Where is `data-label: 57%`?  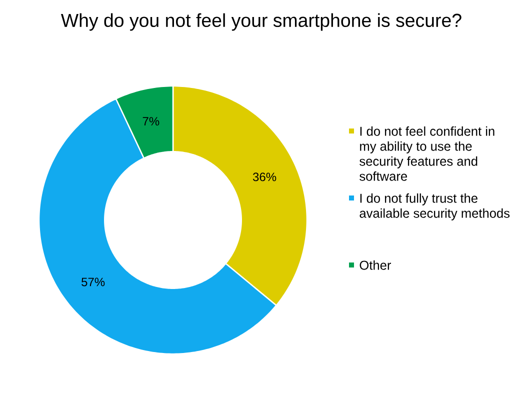 data-label: 57% is located at coordinates (93, 282).